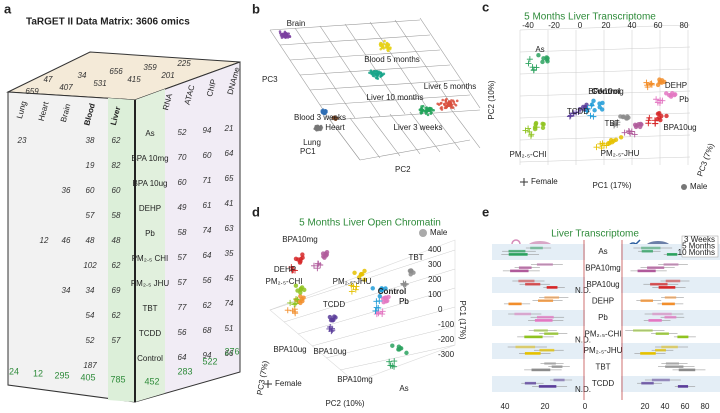 The image size is (720, 413). Describe the element at coordinates (116, 165) in the screenshot. I see `cell-value: 82` at that location.